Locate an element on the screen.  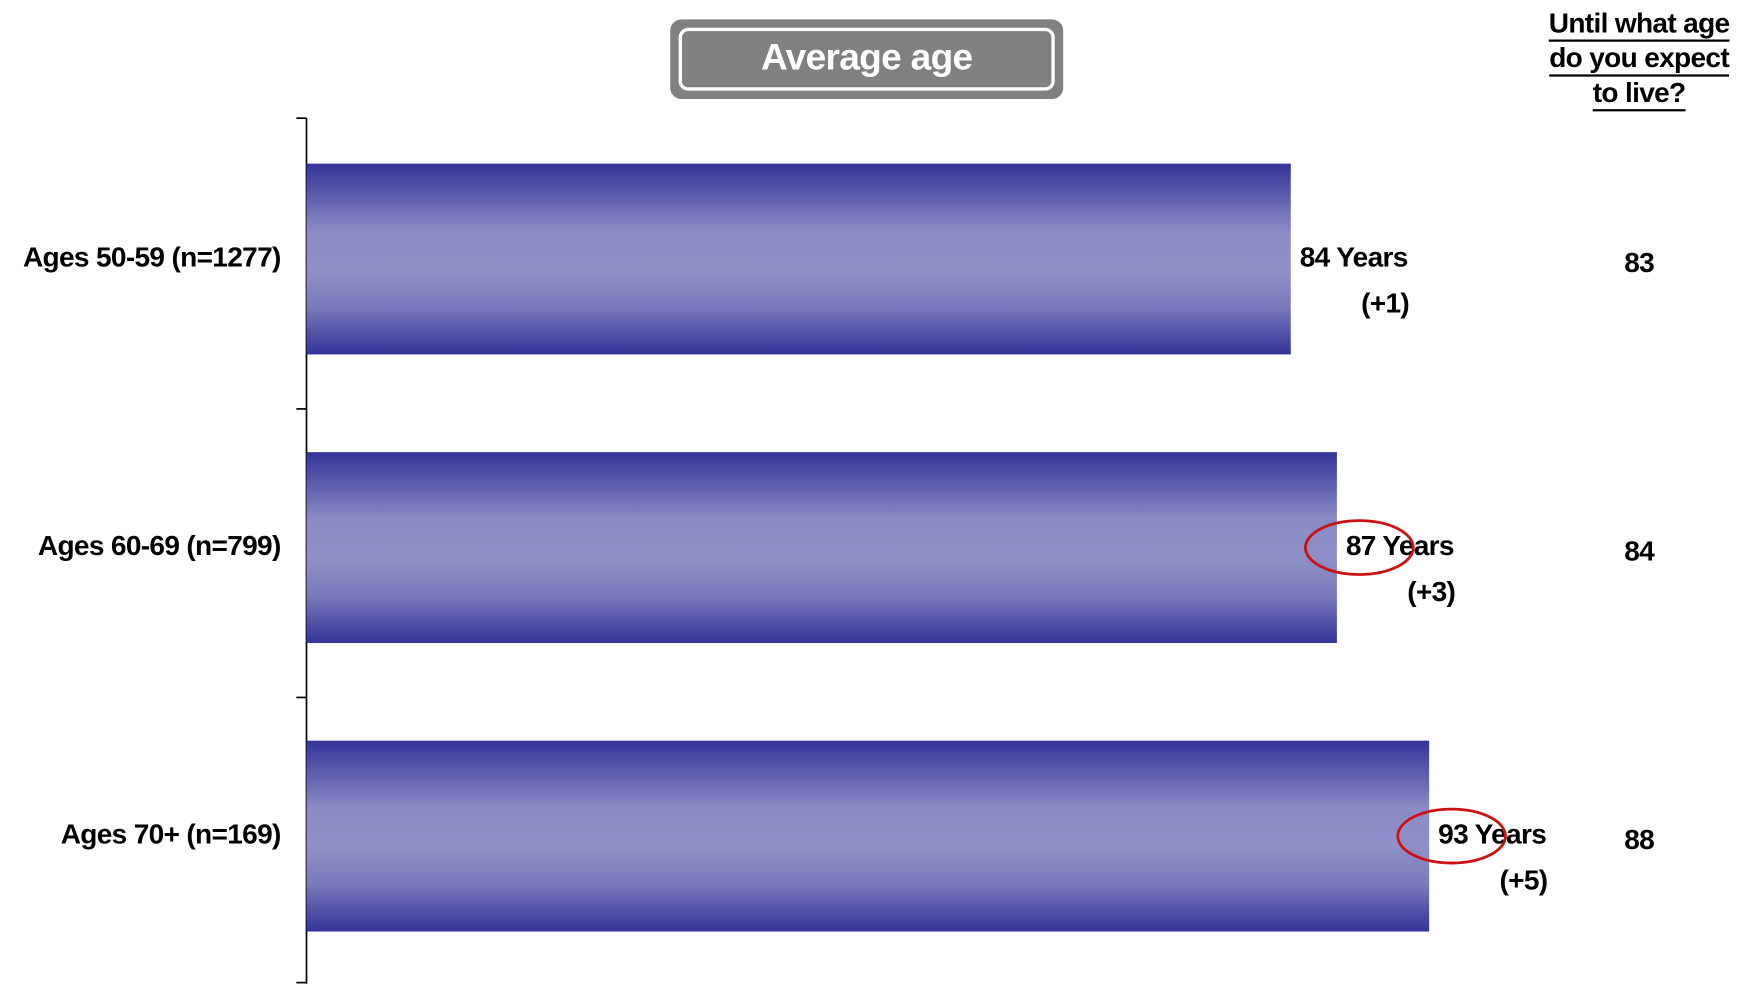
expected-value: 83 is located at coordinates (1639, 262).